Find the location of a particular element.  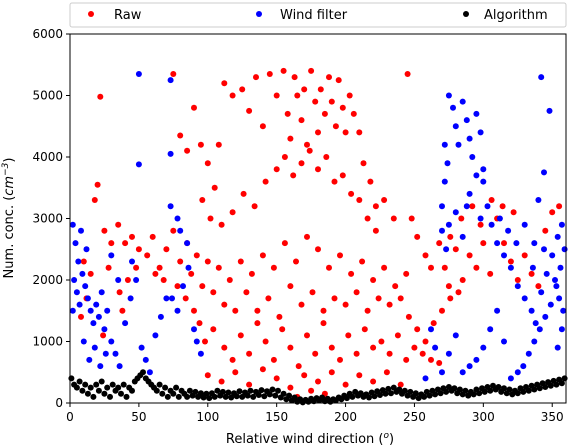

x-tick-label: 100 is located at coordinates (207, 417).